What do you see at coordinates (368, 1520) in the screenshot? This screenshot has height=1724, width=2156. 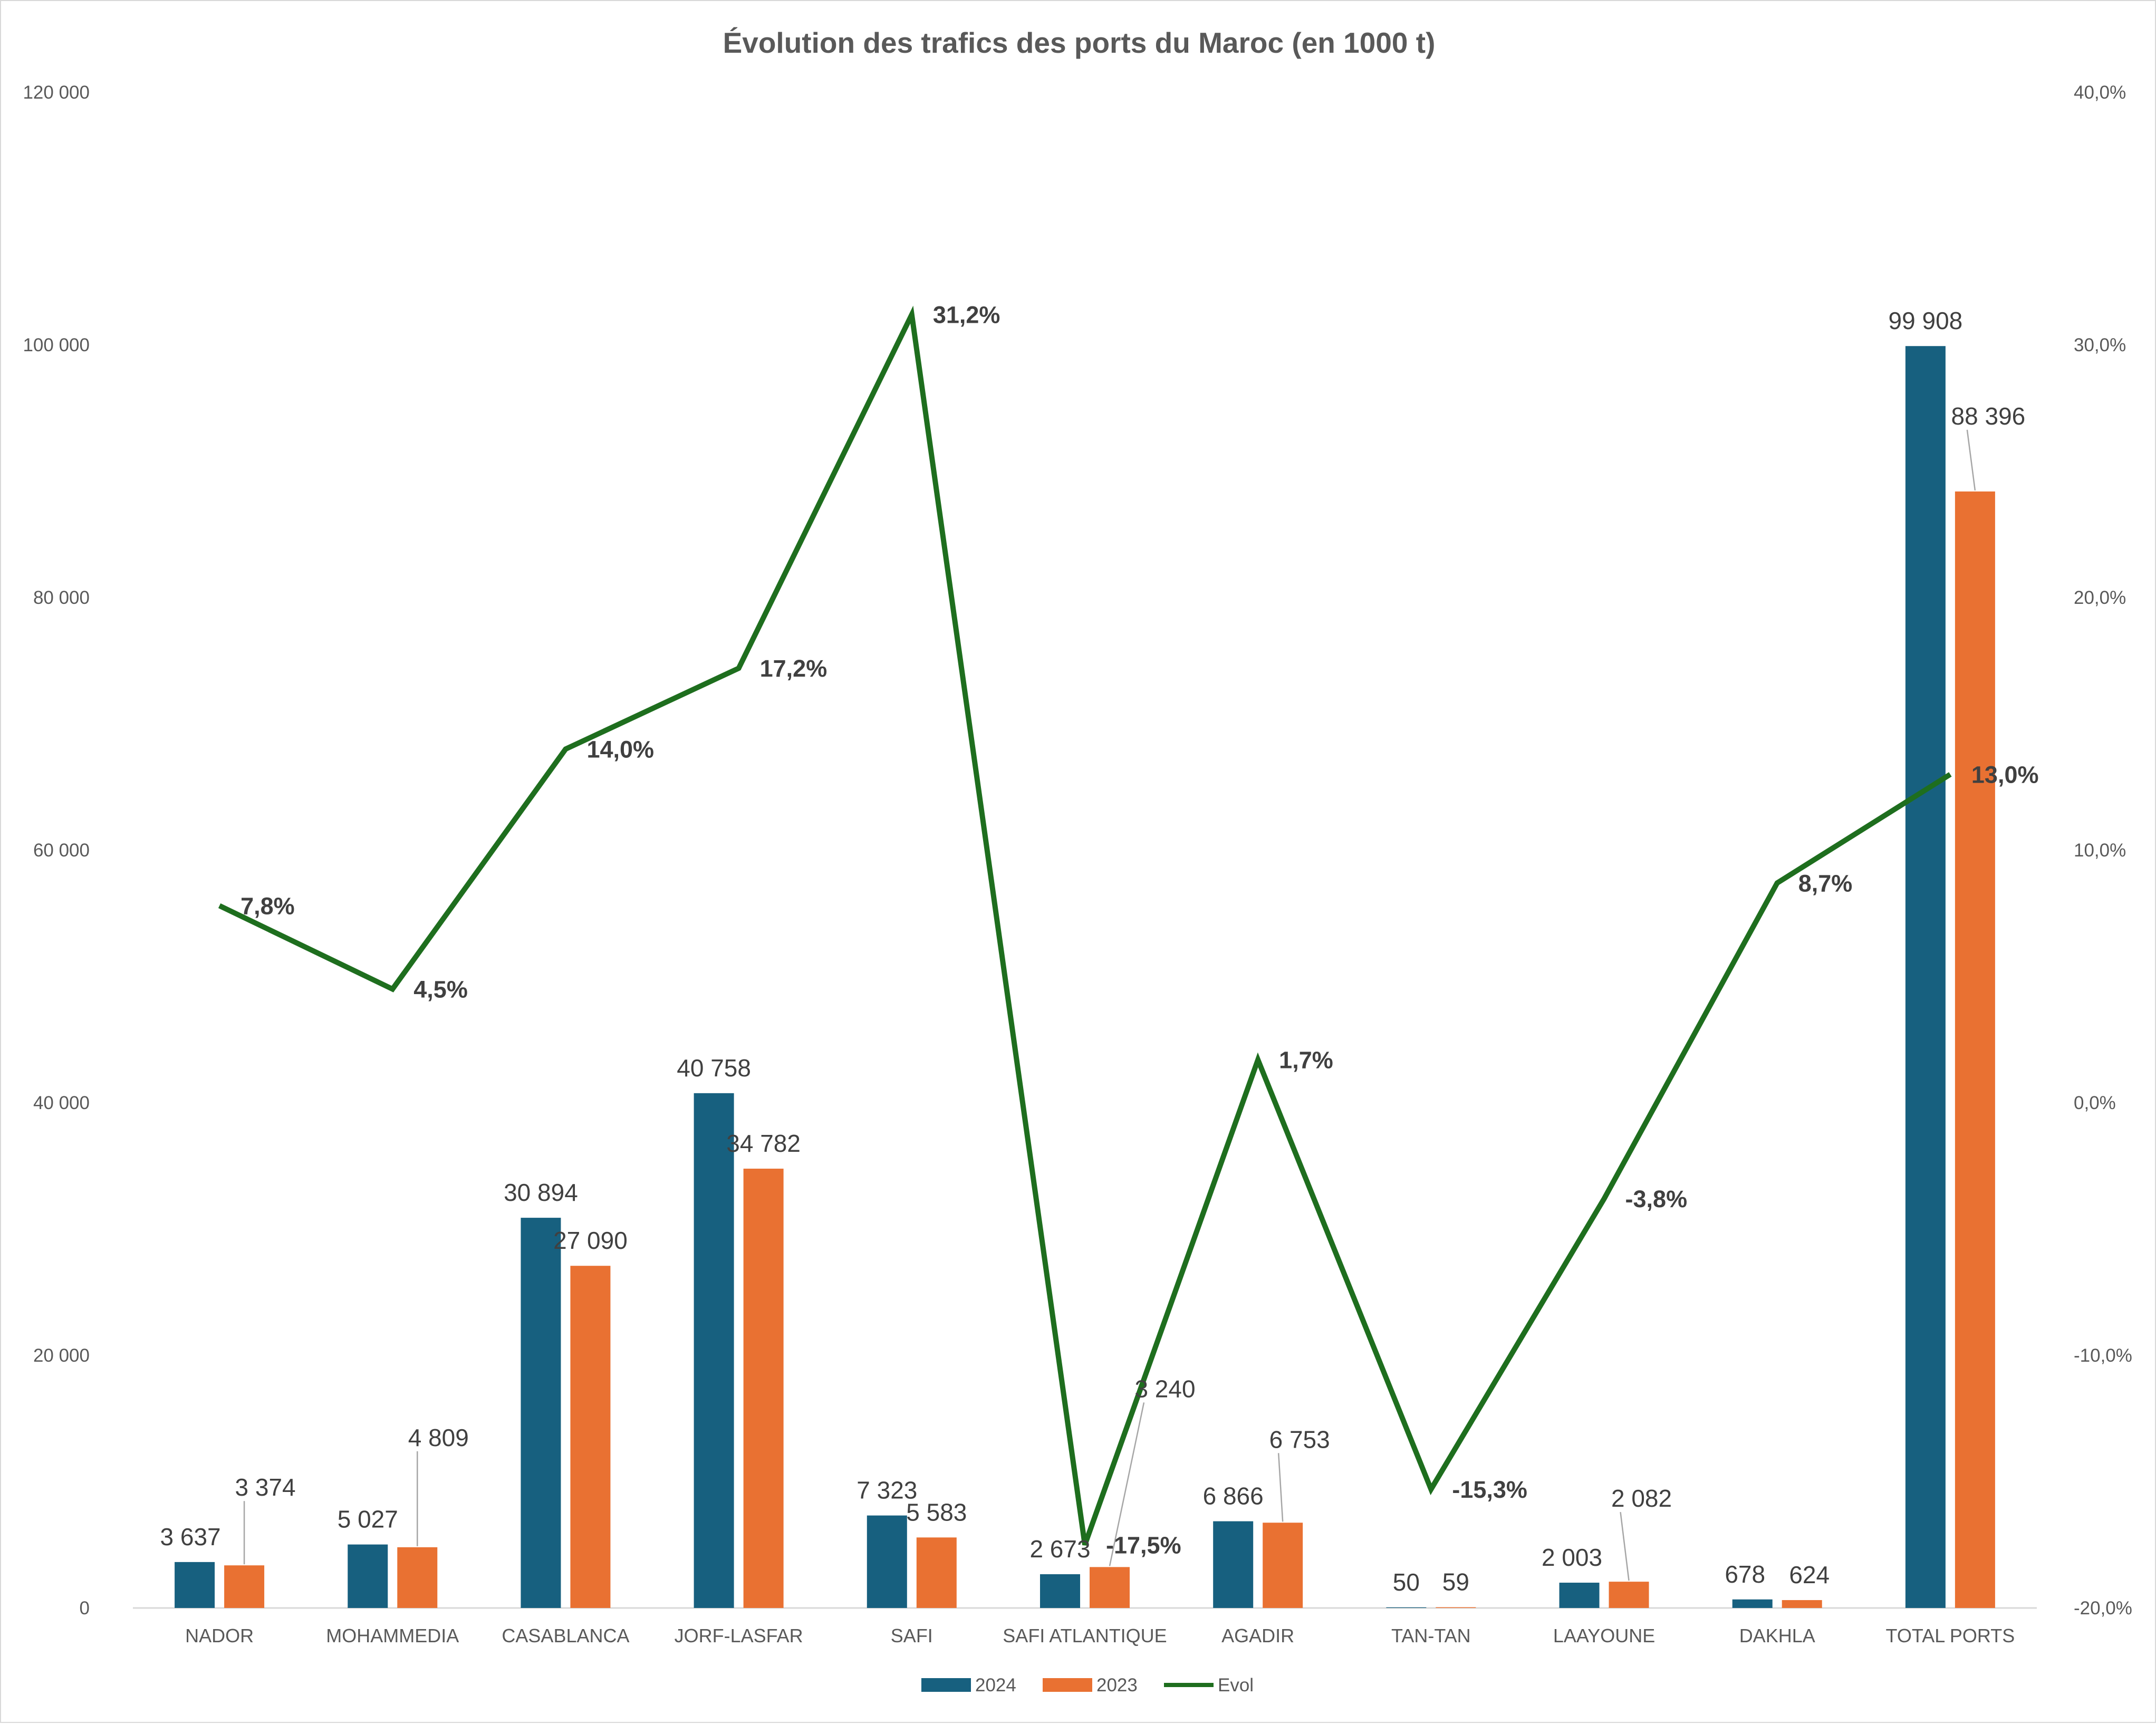 I see `value-label-2024-mohammedia: 5 027` at bounding box center [368, 1520].